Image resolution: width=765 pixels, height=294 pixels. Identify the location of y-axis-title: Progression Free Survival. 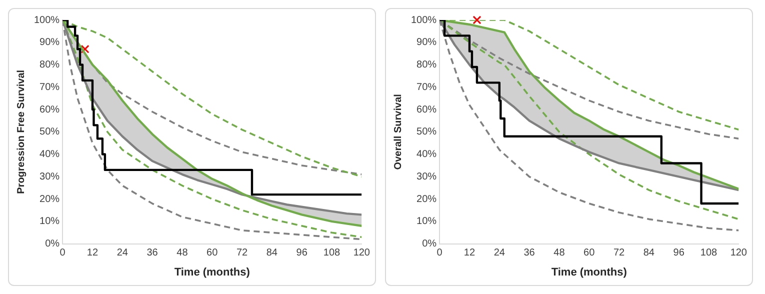
(21, 132).